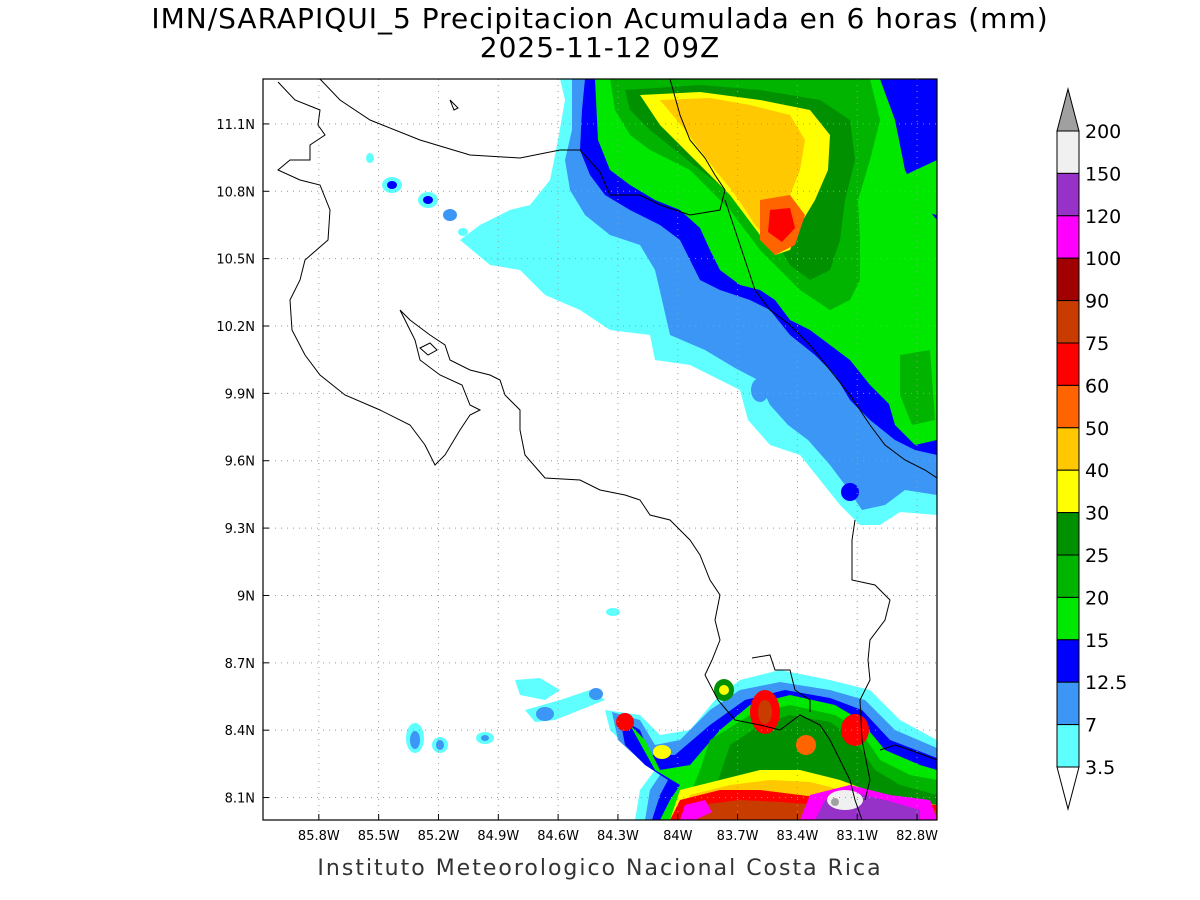 This screenshot has width=1200, height=900. What do you see at coordinates (600, 47) in the screenshot?
I see `map-subtitle-datetime: 2025-11-12 09Z` at bounding box center [600, 47].